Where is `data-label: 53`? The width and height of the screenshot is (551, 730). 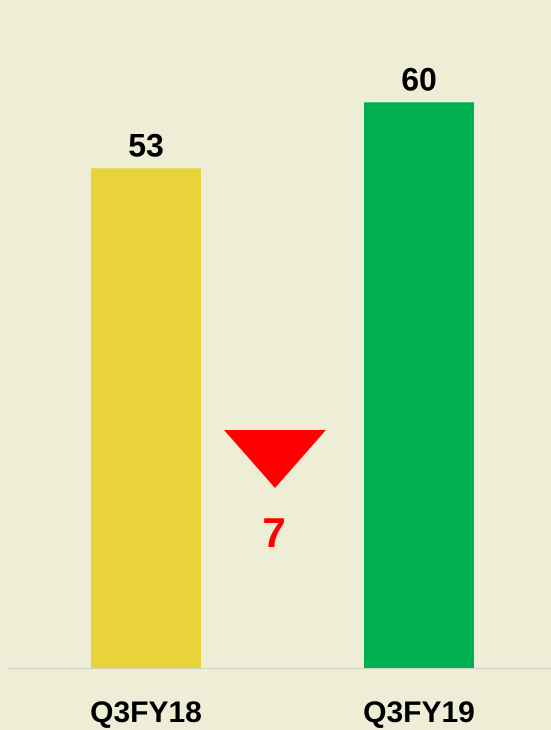
data-label: 53 is located at coordinates (146, 146).